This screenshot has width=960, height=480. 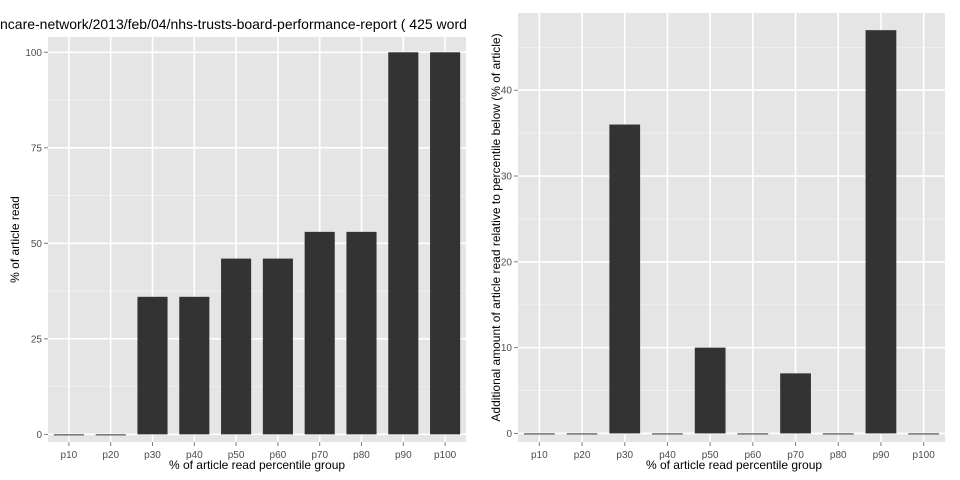 I want to click on right-x-tick-label: p10, so click(x=539, y=455).